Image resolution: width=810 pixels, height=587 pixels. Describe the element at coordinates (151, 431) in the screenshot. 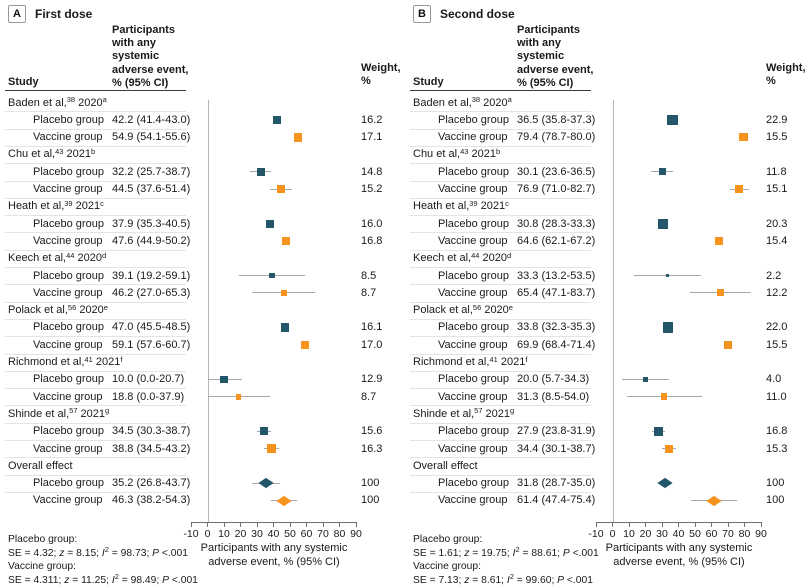

I see `estimate-text: 34.5 (30.3-38.7)` at that location.